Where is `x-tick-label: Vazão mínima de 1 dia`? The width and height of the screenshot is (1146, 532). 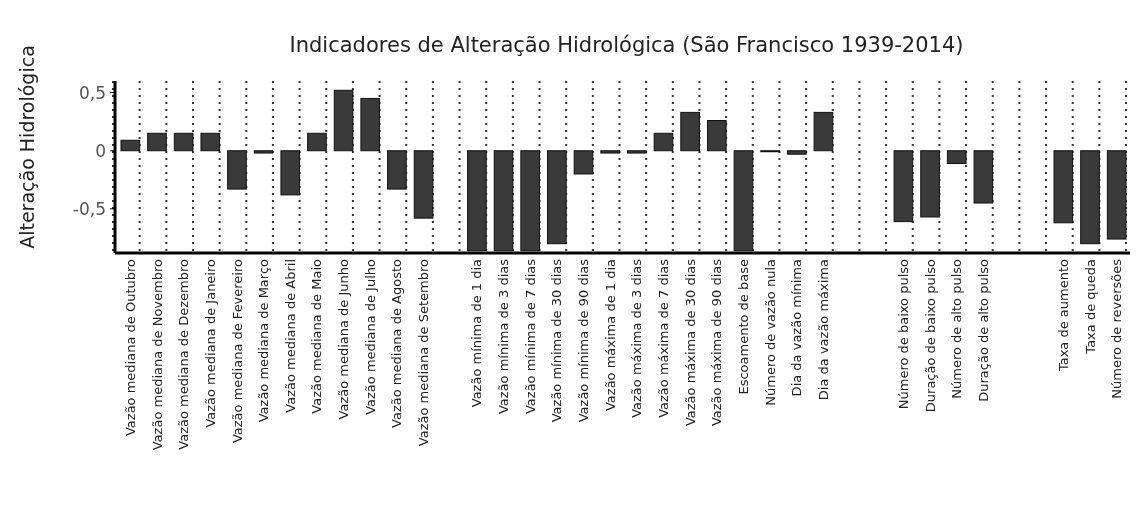 x-tick-label: Vazão mínima de 1 dia is located at coordinates (477, 333).